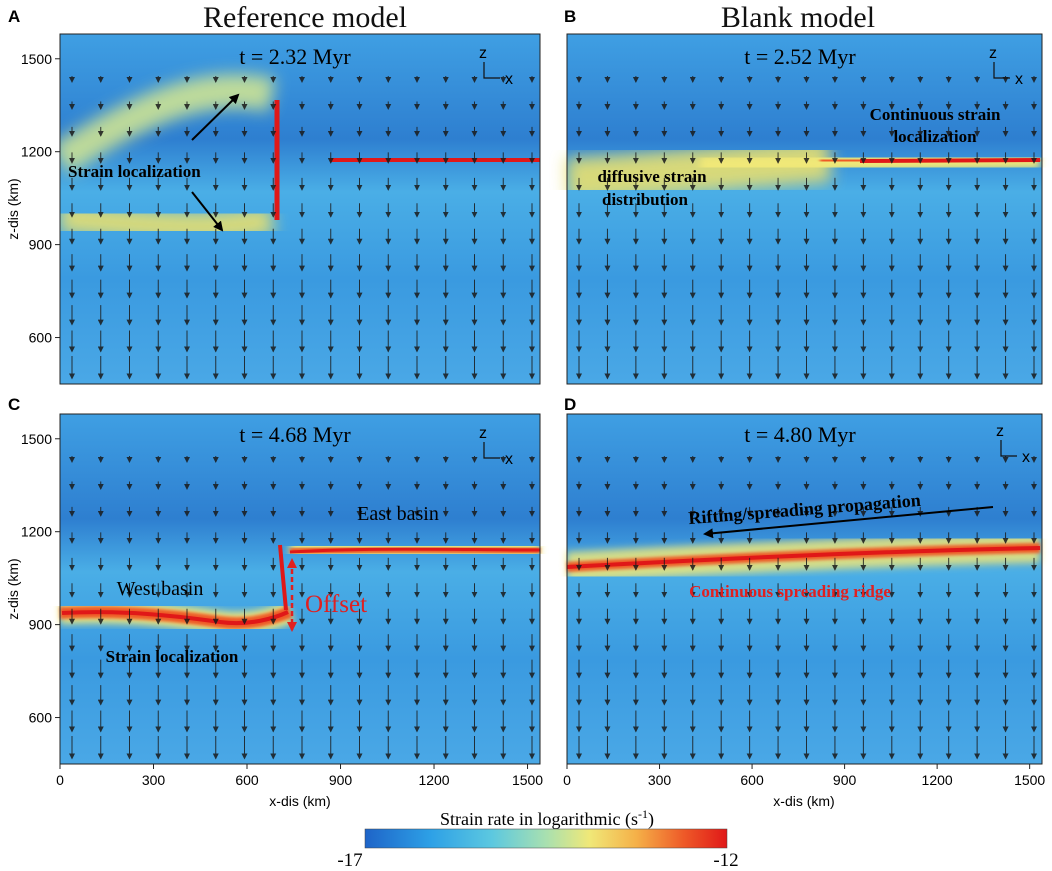 The width and height of the screenshot is (1052, 871). What do you see at coordinates (790, 591) in the screenshot?
I see `panel-d-annotation-ridge: Continuous spreading ridge` at bounding box center [790, 591].